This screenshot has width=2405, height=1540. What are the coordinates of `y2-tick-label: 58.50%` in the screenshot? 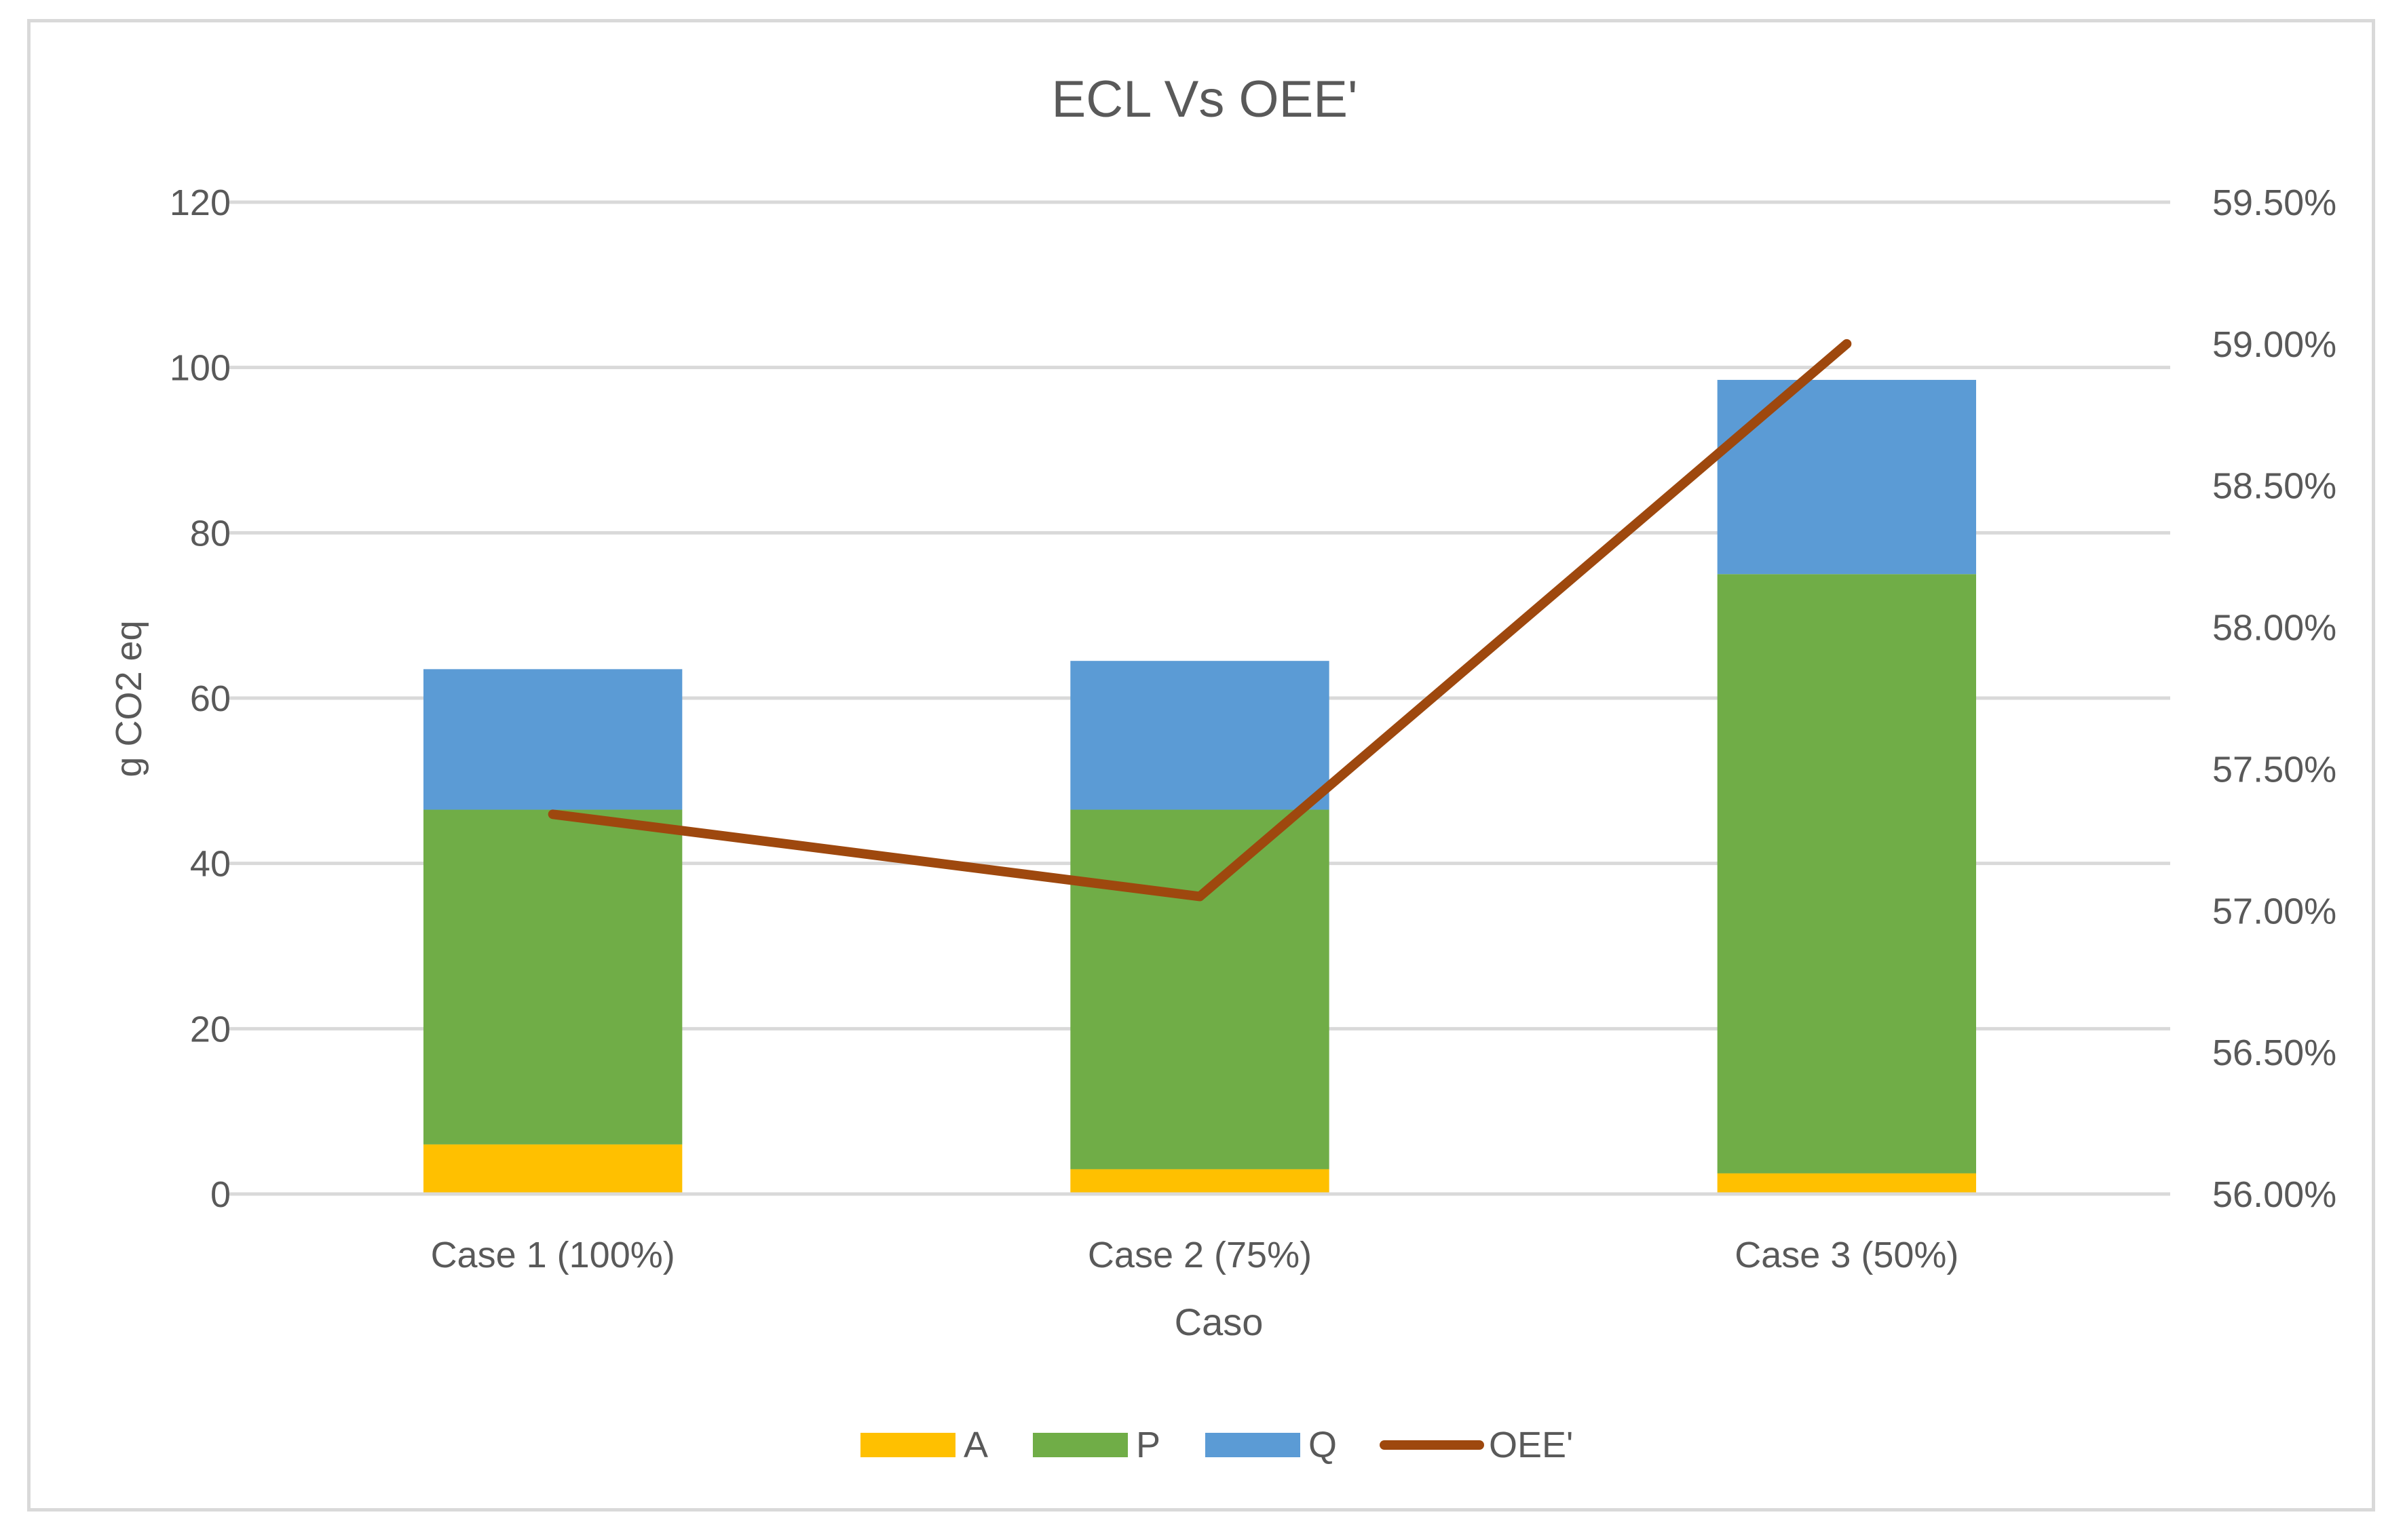 It's located at (2274, 487).